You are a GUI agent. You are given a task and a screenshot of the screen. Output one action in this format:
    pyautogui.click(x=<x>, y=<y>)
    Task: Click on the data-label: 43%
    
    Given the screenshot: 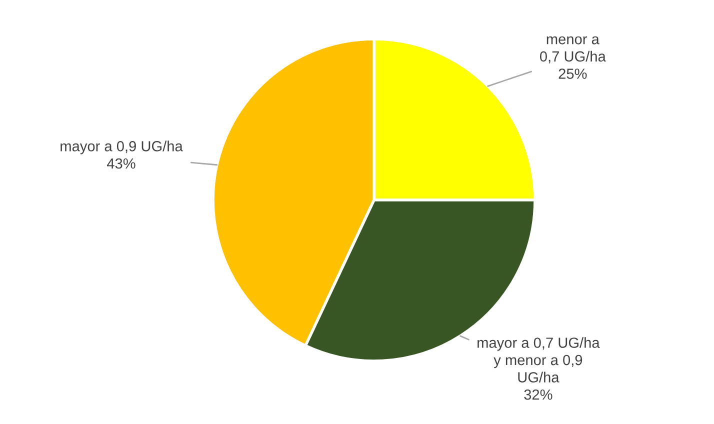 What is the action you would take?
    pyautogui.click(x=121, y=163)
    